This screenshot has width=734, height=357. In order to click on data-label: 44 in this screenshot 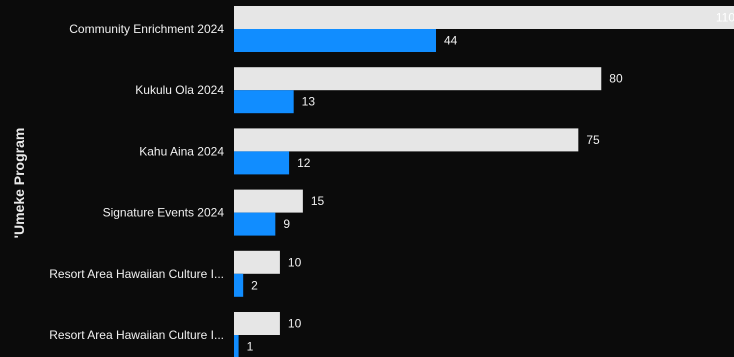, I will do `click(451, 41)`.